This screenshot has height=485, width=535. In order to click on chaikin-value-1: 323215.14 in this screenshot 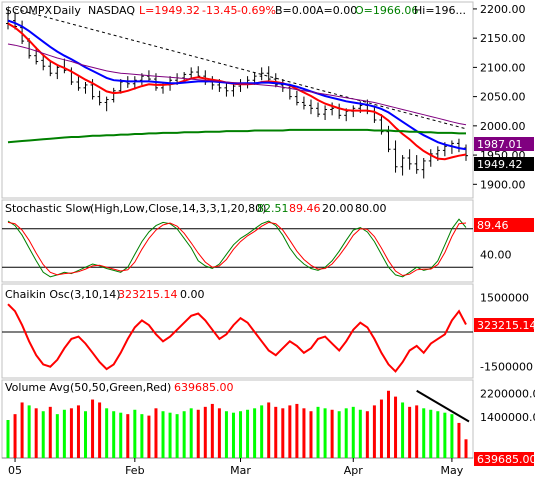, I will do `click(148, 294)`.